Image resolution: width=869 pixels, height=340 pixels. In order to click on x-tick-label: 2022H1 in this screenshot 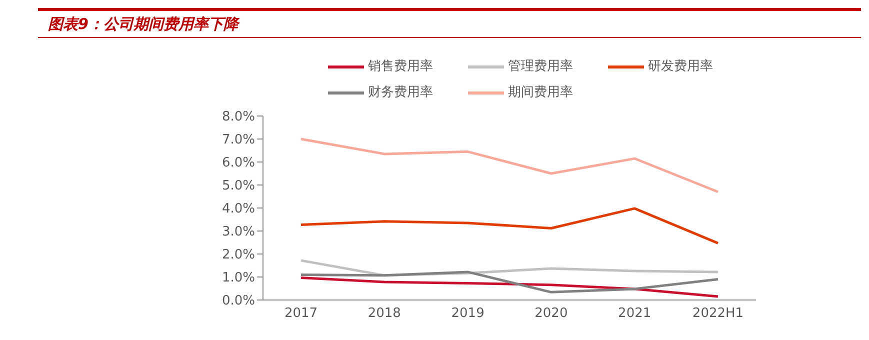, I will do `click(718, 314)`.